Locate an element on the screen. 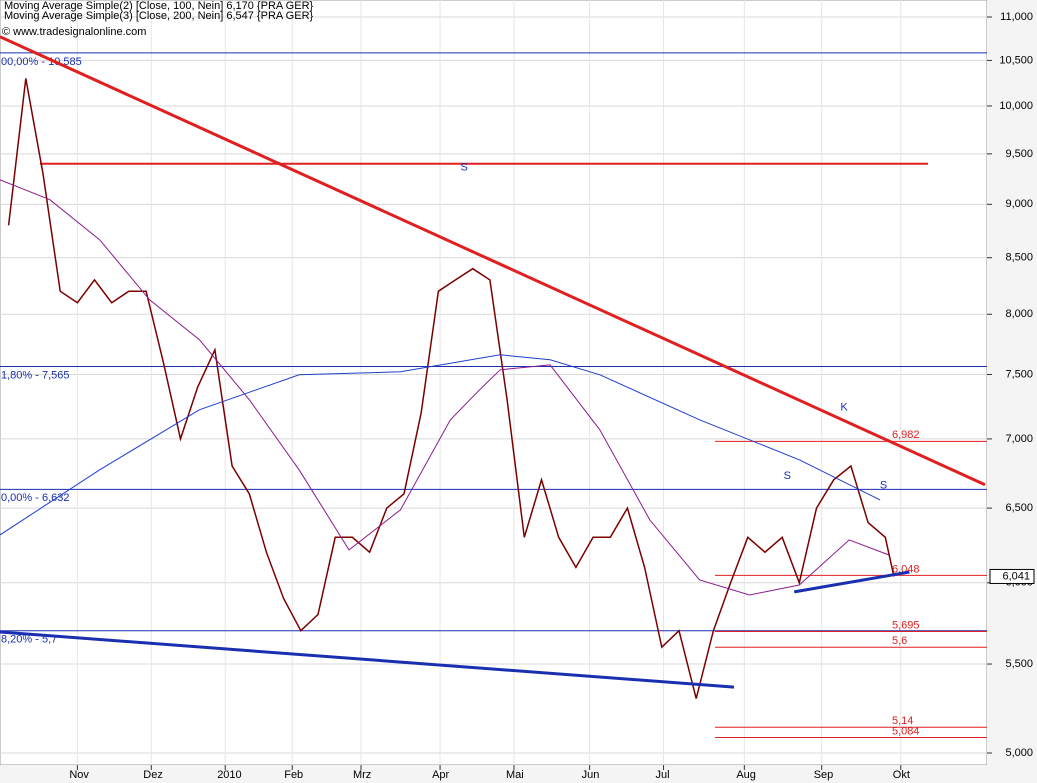 Image resolution: width=1037 pixels, height=783 pixels. last-price-label: 6,041 is located at coordinates (1016, 576).